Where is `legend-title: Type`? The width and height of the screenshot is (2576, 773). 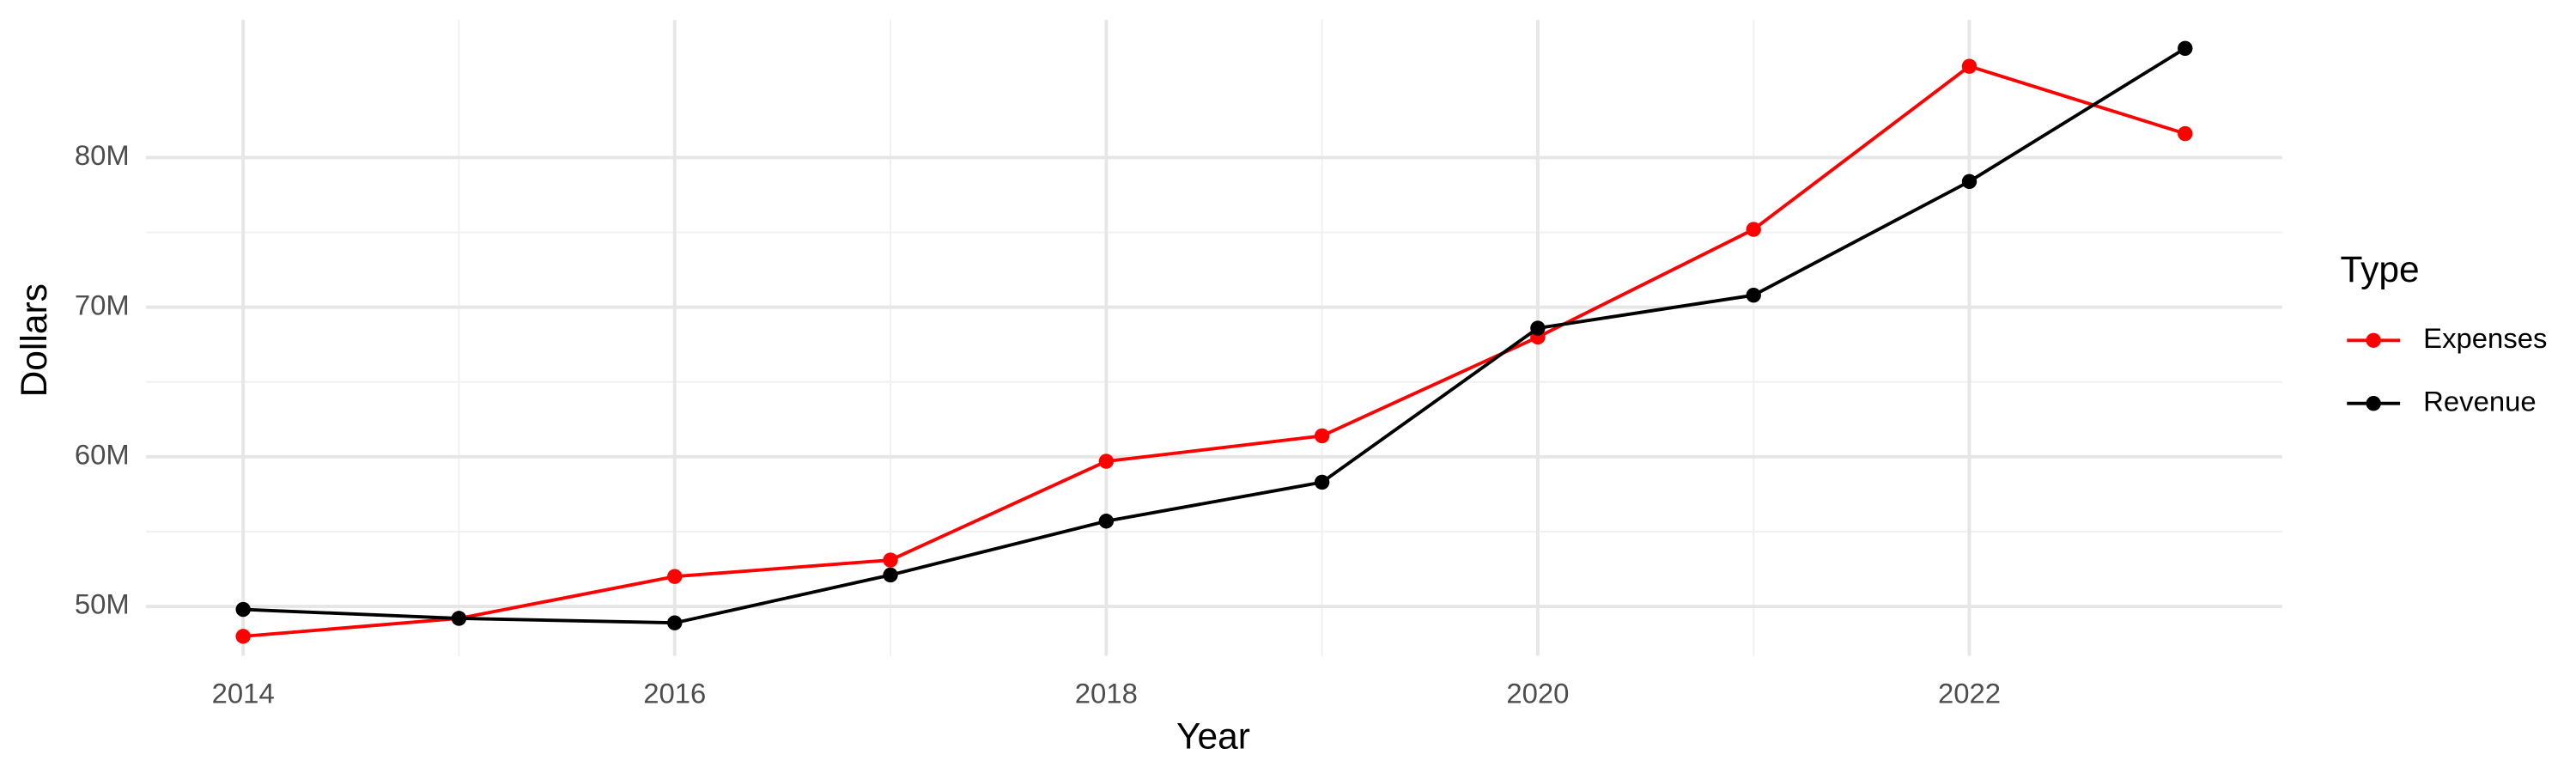
legend-title: Type is located at coordinates (2380, 270).